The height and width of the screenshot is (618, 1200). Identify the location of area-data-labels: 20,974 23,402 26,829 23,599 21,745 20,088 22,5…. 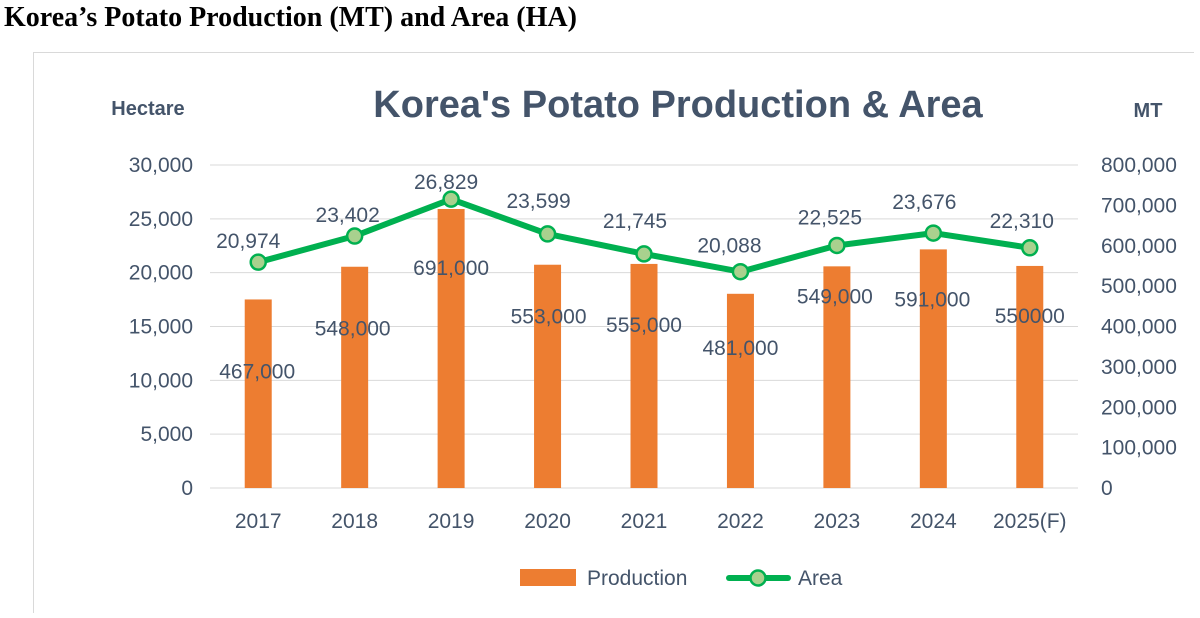
(635, 214).